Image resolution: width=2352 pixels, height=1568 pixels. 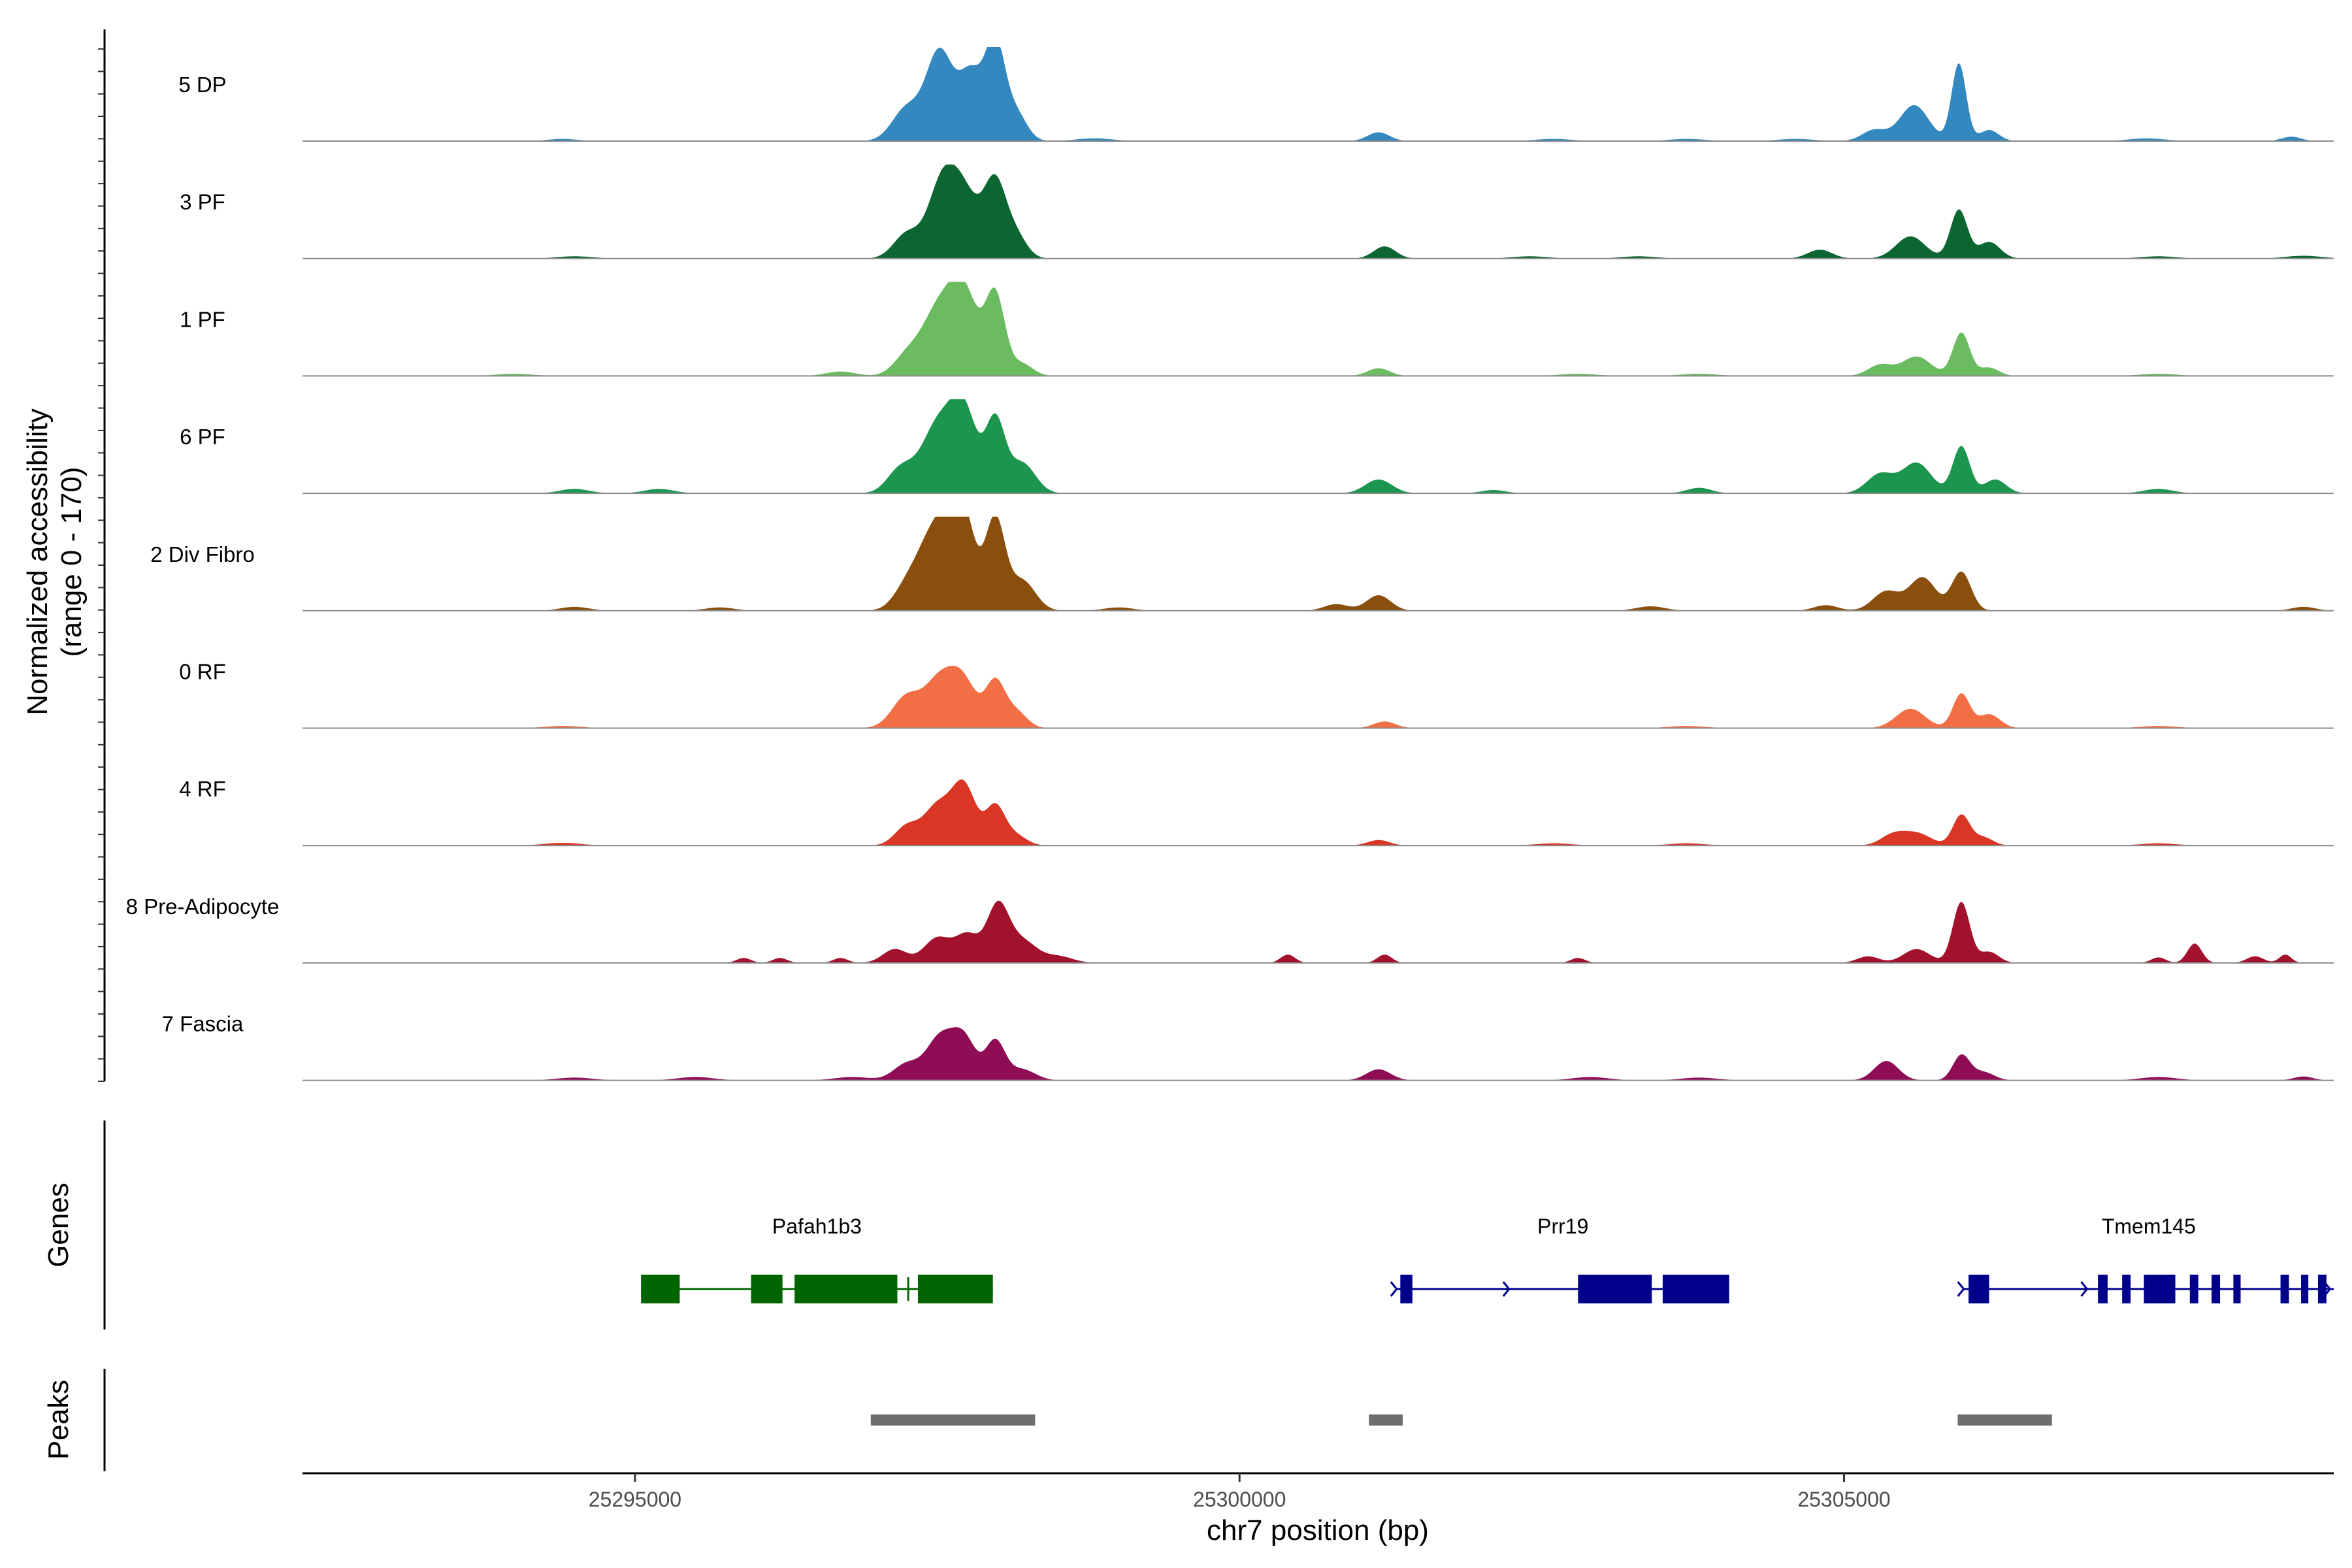 What do you see at coordinates (202, 554) in the screenshot?
I see `track-label: 2 Div Fibro` at bounding box center [202, 554].